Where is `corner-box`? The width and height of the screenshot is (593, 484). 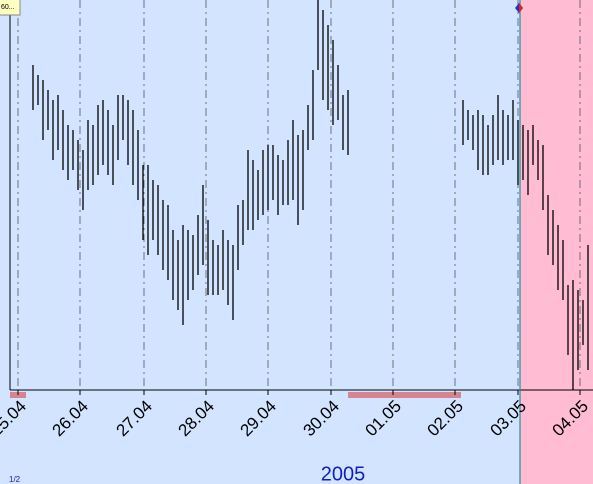
corner-box is located at coordinates (10, 8).